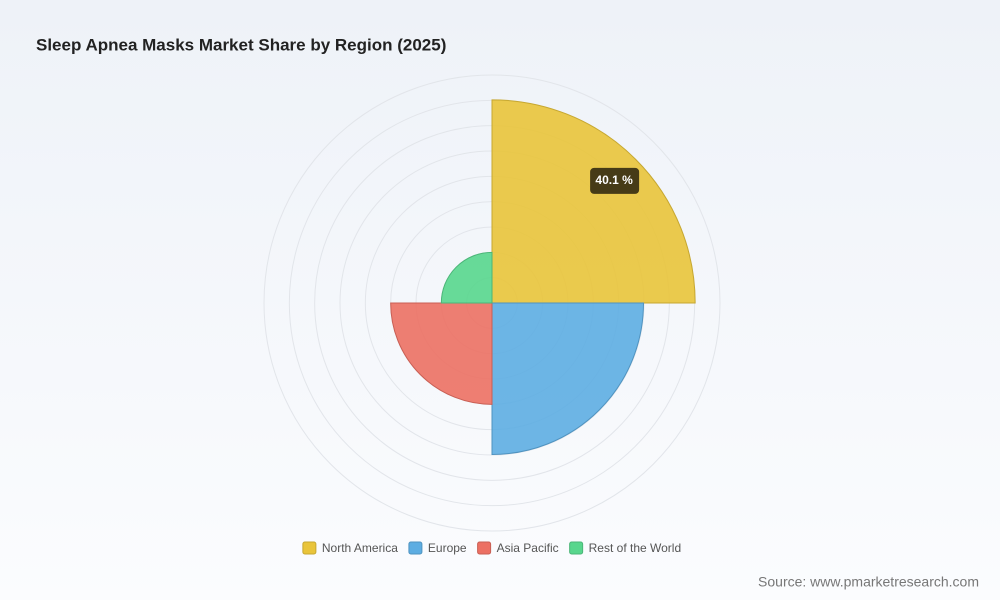 The image size is (1000, 600). Describe the element at coordinates (360, 548) in the screenshot. I see `legend-label: North America` at that location.